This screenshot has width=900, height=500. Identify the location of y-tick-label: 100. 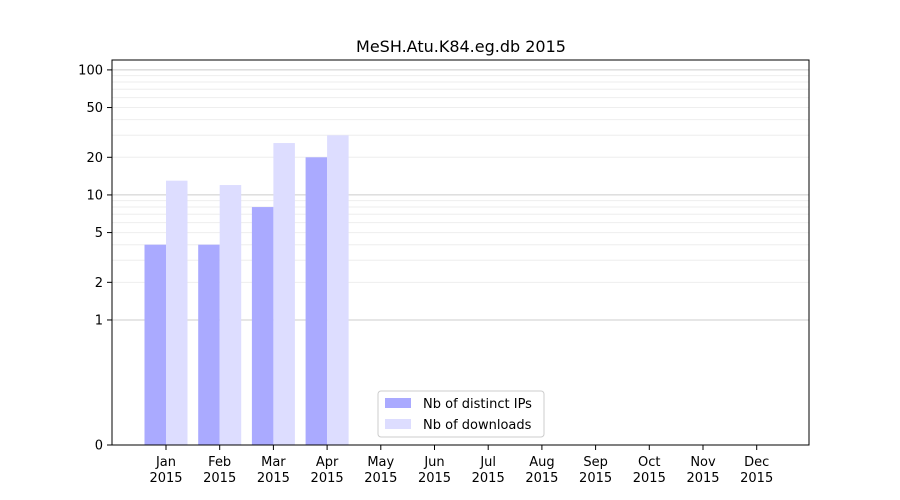
(90, 70).